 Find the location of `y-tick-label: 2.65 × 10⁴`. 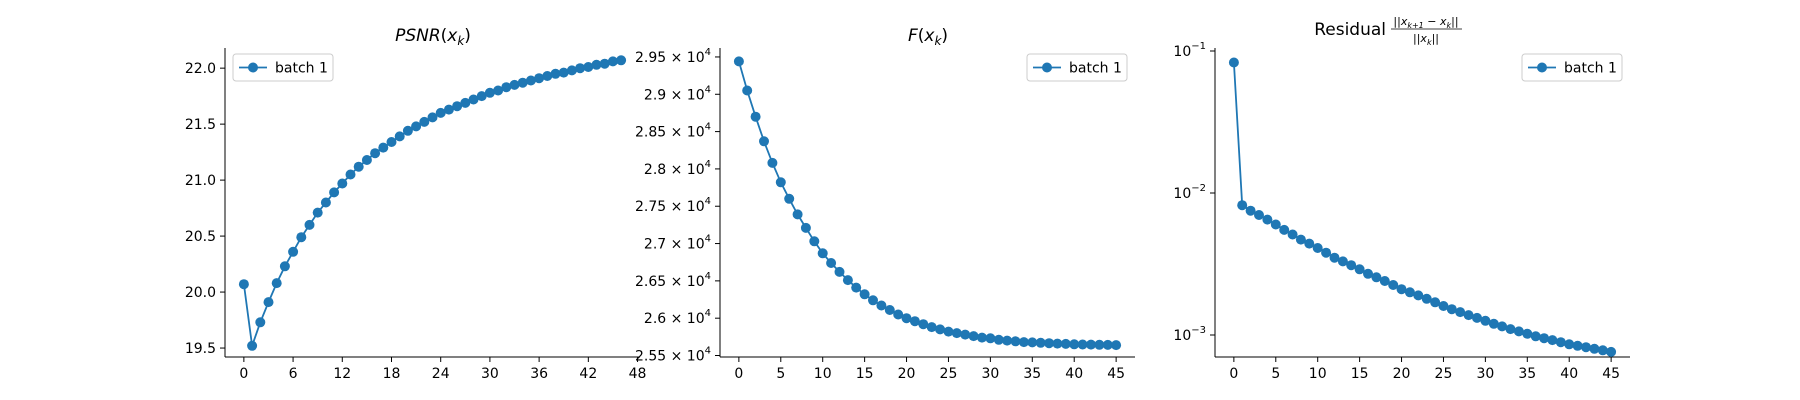

y-tick-label: 2.65 × 10⁴ is located at coordinates (673, 280).